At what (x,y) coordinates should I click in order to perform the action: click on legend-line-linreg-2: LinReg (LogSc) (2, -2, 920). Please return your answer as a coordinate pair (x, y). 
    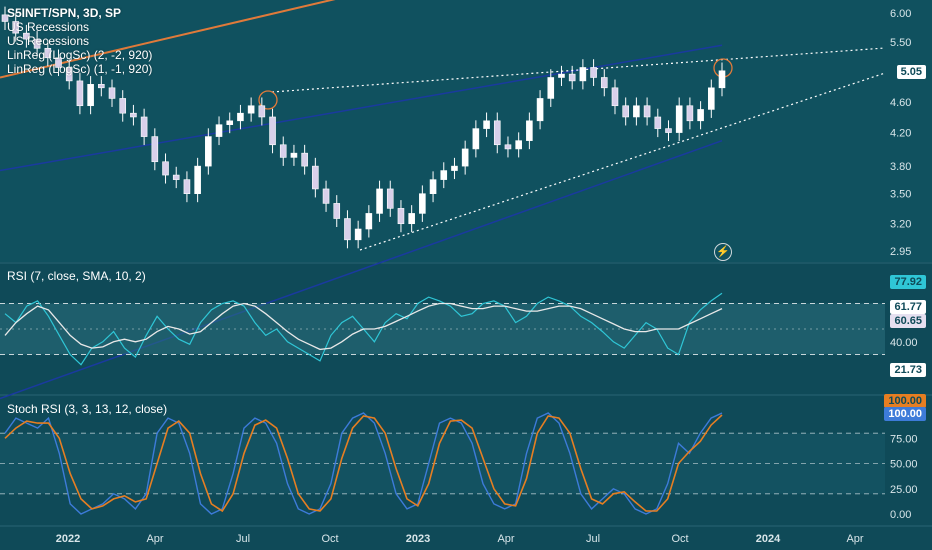
    Looking at the image, I should click on (80, 55).